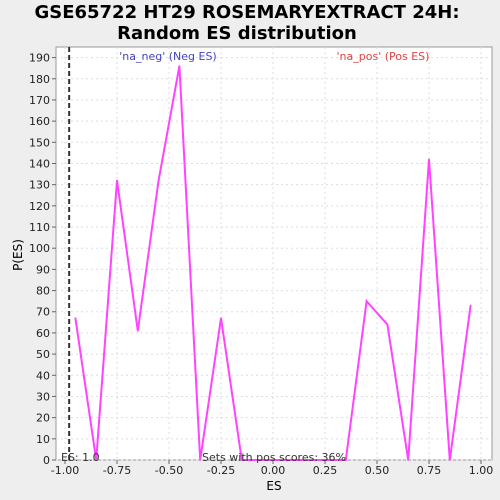 The height and width of the screenshot is (500, 500). I want to click on x-tick-label: 0.75, so click(429, 470).